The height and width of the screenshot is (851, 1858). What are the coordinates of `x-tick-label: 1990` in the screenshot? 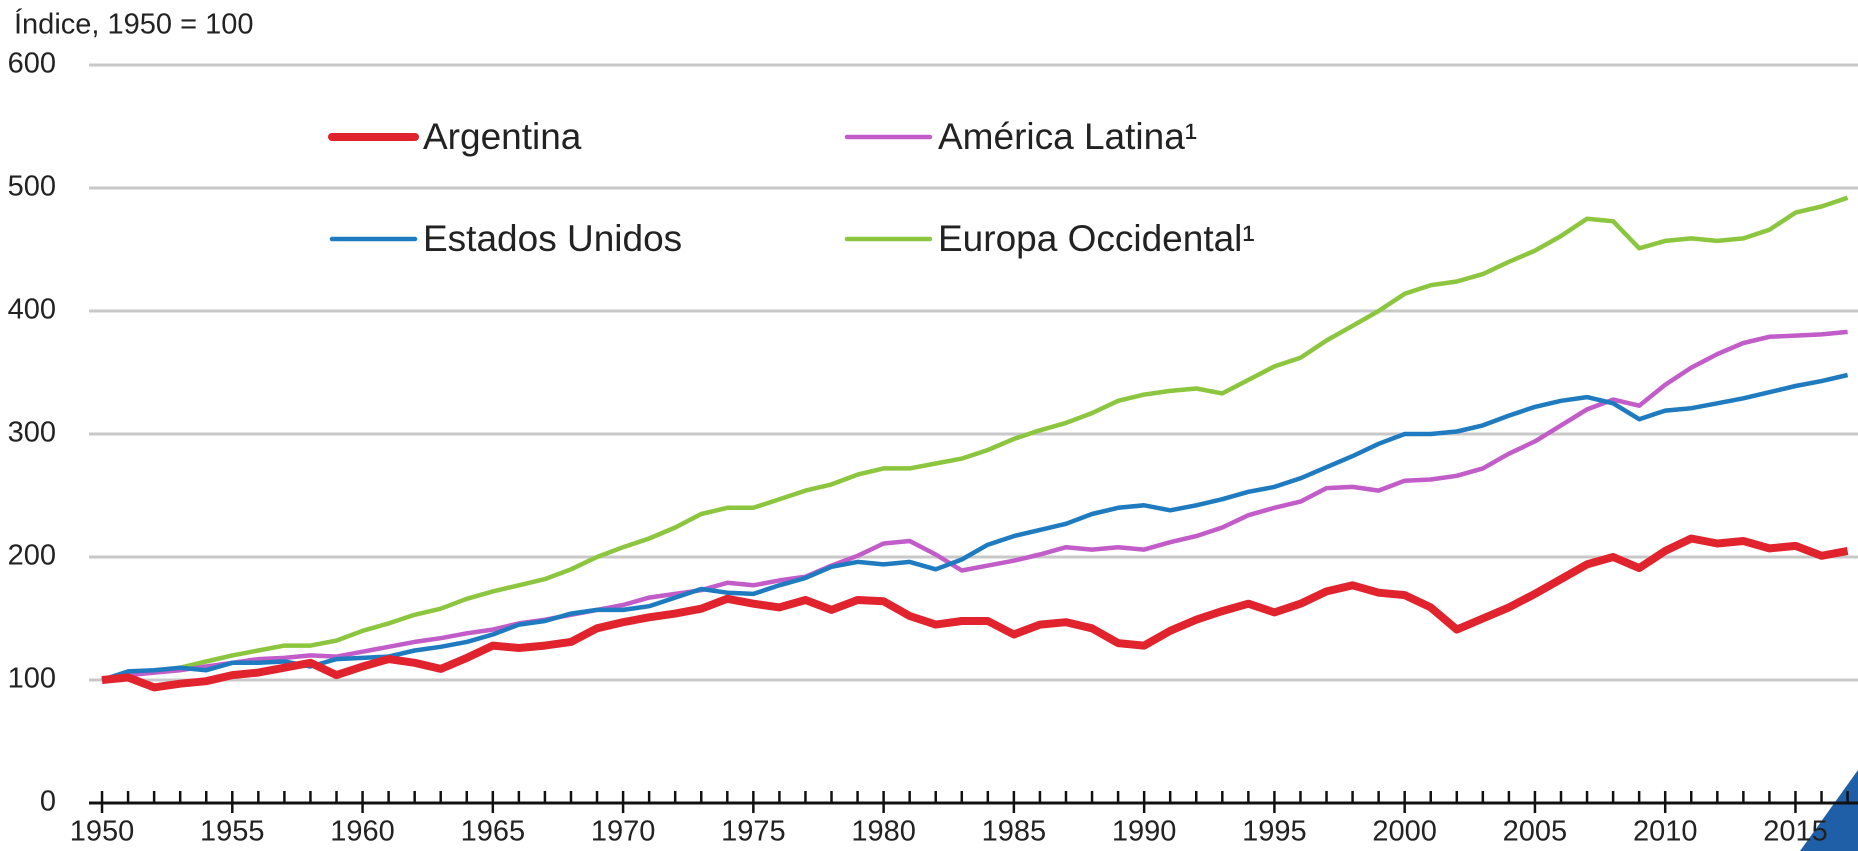 It's located at (1144, 832).